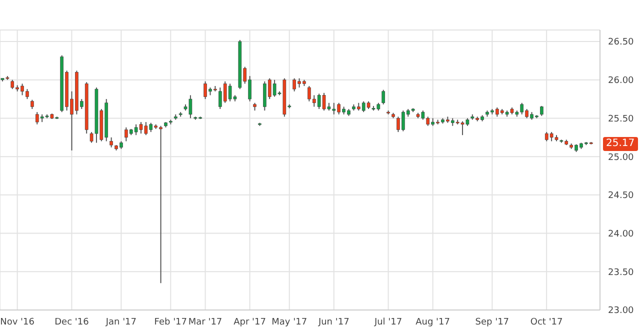 The height and width of the screenshot is (329, 640). I want to click on x-tick-label: Oct '17, so click(546, 322).